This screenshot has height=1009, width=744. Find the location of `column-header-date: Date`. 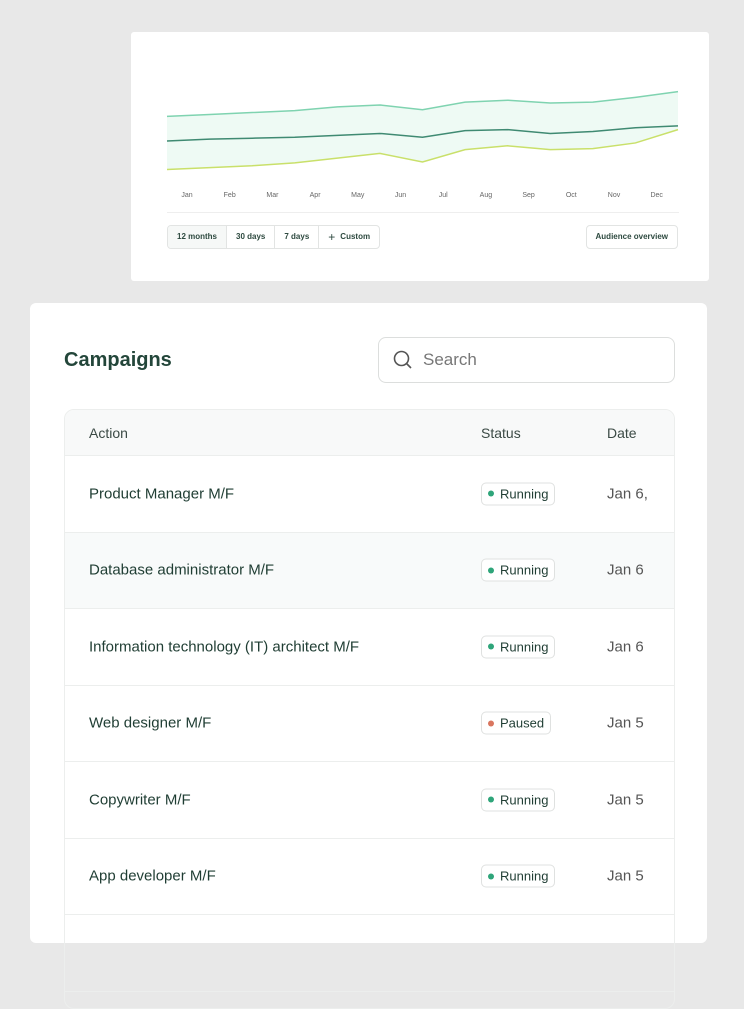

column-header-date: Date is located at coordinates (622, 432).